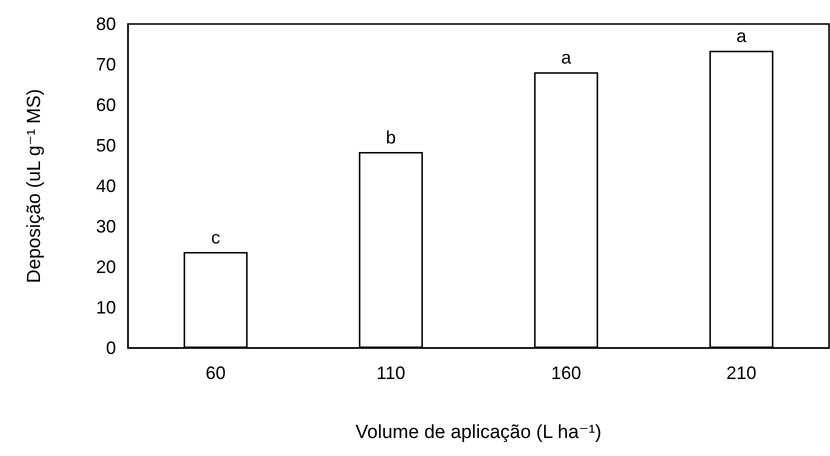 The width and height of the screenshot is (830, 456). I want to click on y-tick-label: 0, so click(111, 348).